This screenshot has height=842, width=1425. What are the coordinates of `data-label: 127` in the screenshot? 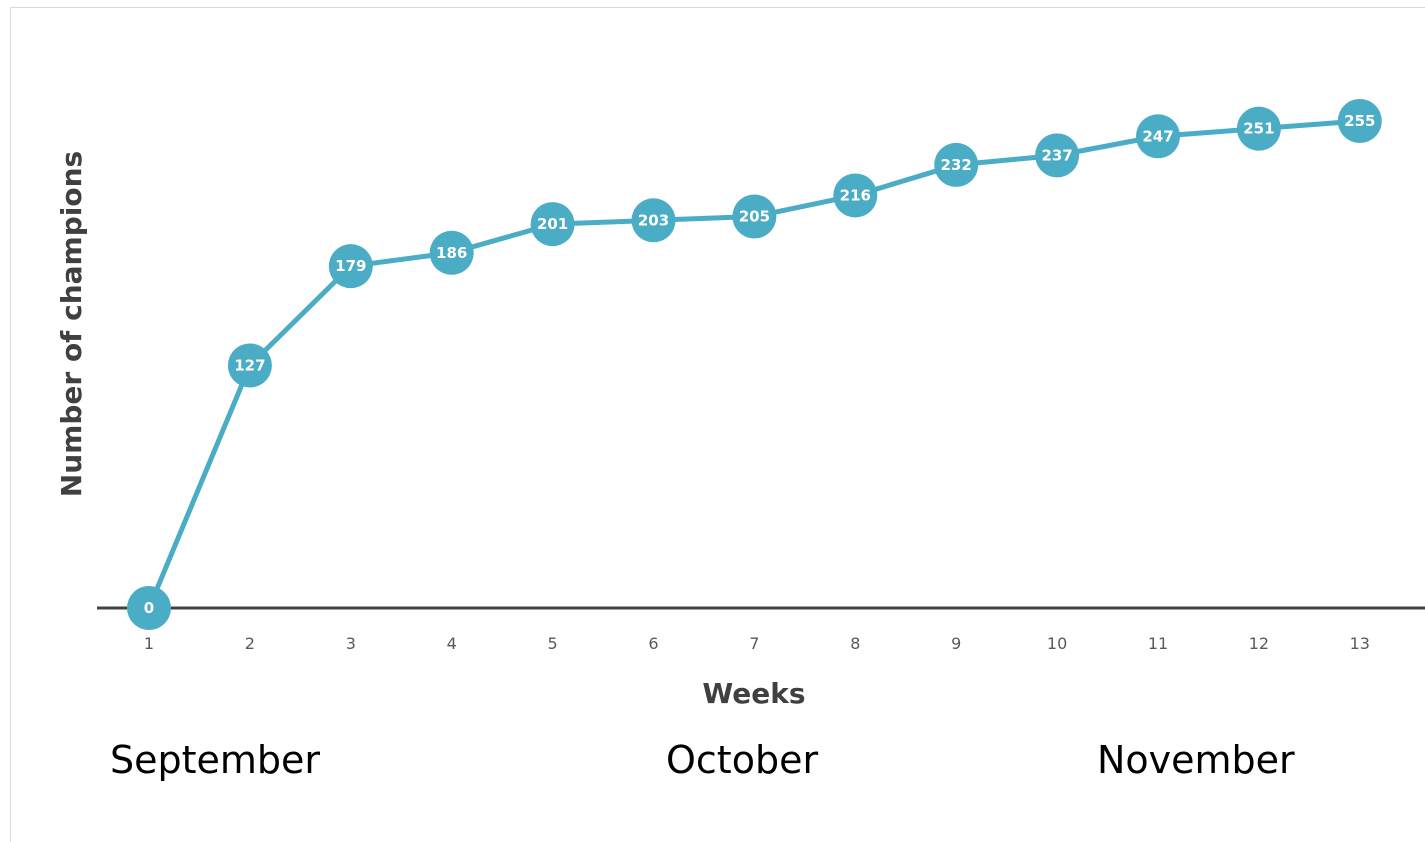 It's located at (249, 365).